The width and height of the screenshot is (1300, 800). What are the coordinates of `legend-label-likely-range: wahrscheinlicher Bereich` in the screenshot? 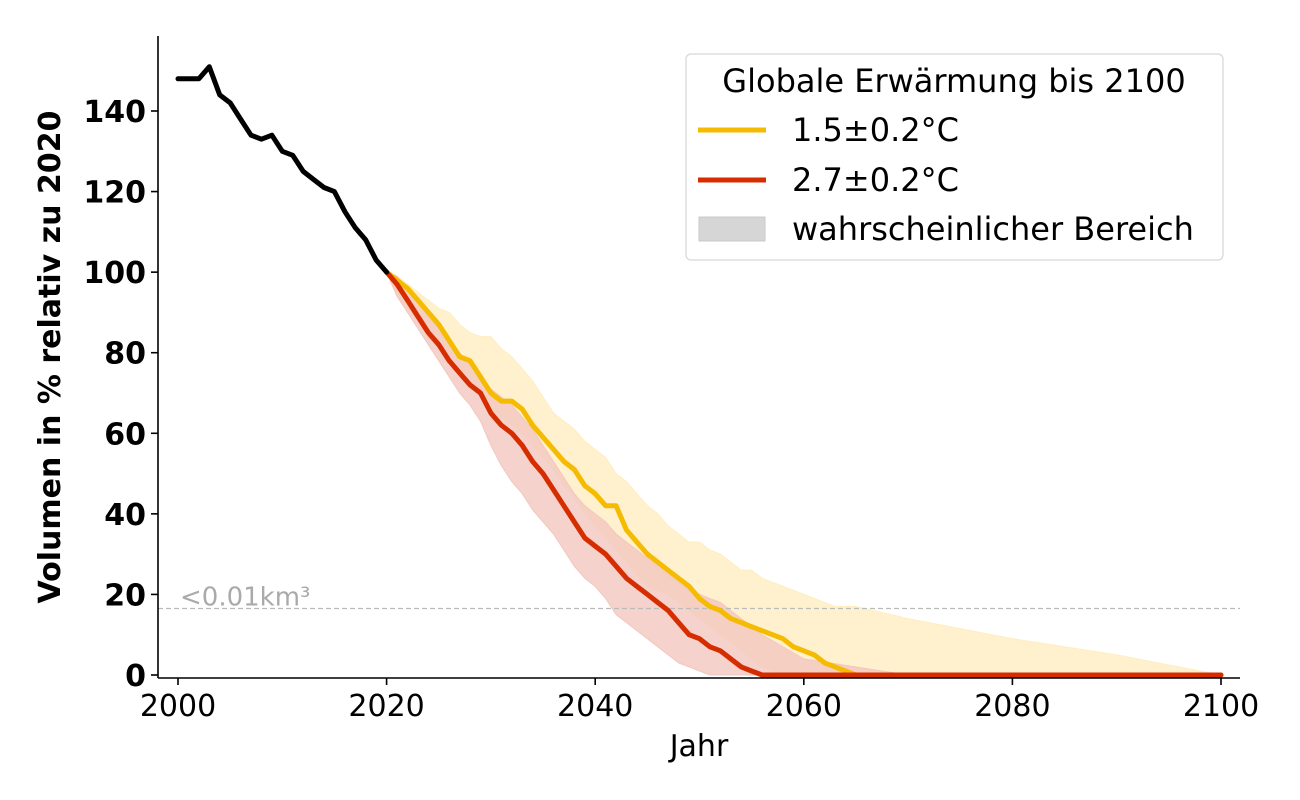 It's located at (993, 229).